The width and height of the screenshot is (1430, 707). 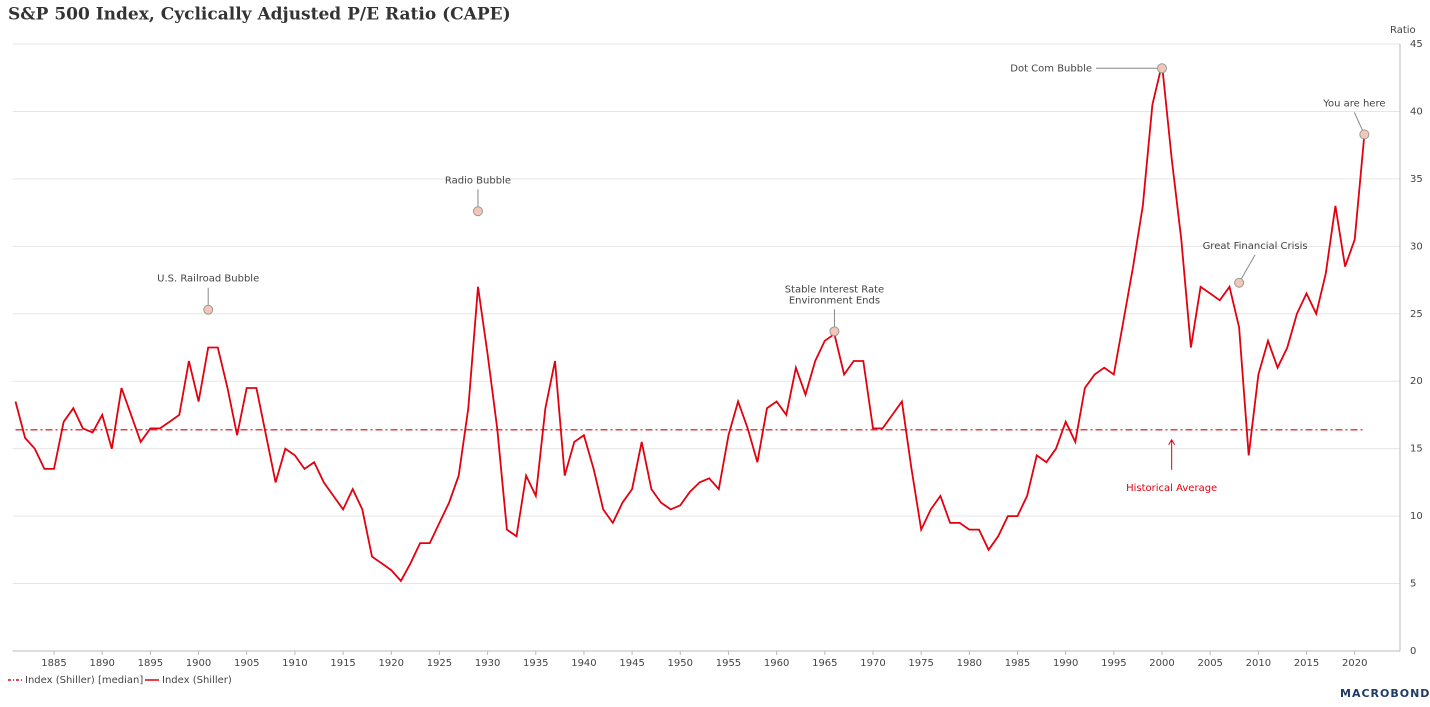 I want to click on x-tick-label: 2010, so click(x=1258, y=663).